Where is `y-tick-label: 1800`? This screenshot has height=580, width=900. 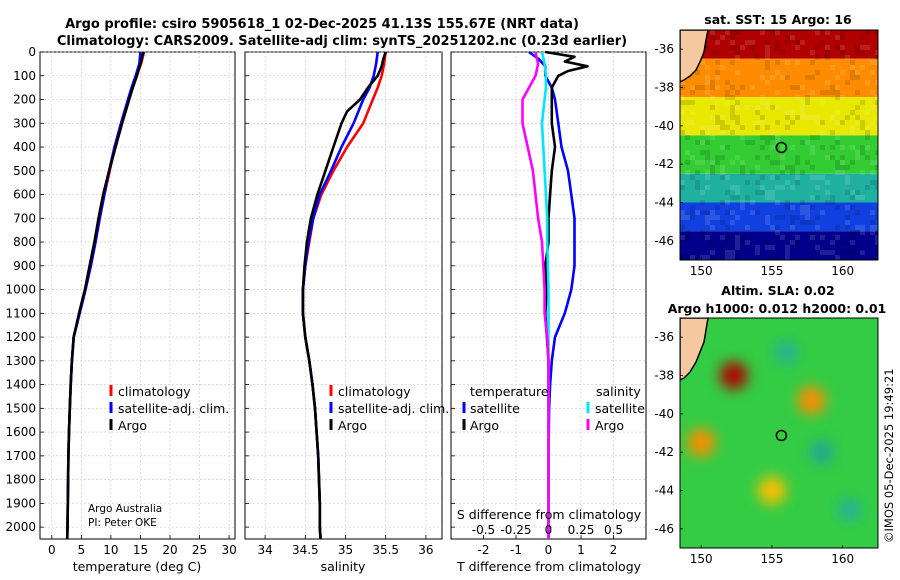 y-tick-label: 1800 is located at coordinates (20, 480).